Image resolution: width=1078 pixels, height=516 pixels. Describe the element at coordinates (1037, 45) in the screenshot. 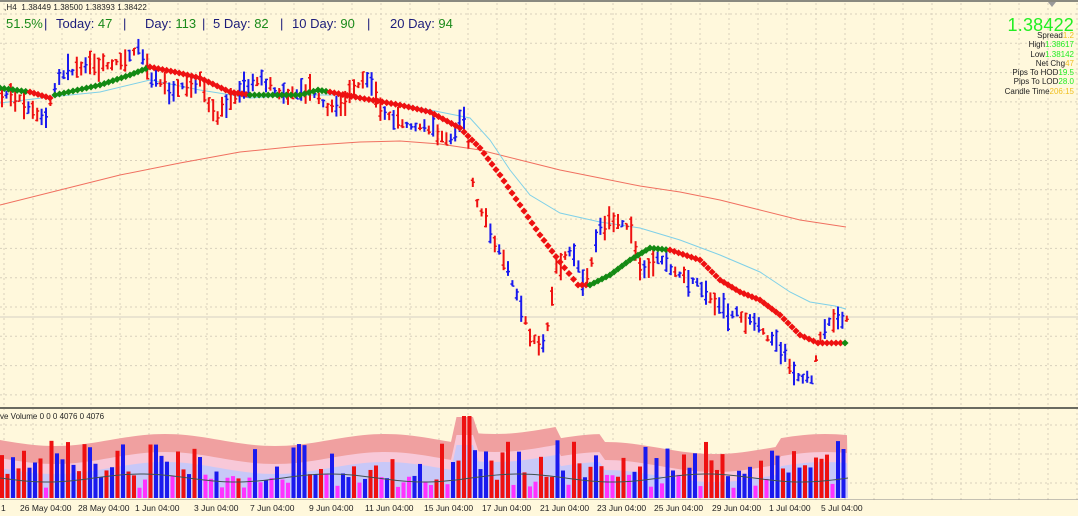

I see `info-label: High` at that location.